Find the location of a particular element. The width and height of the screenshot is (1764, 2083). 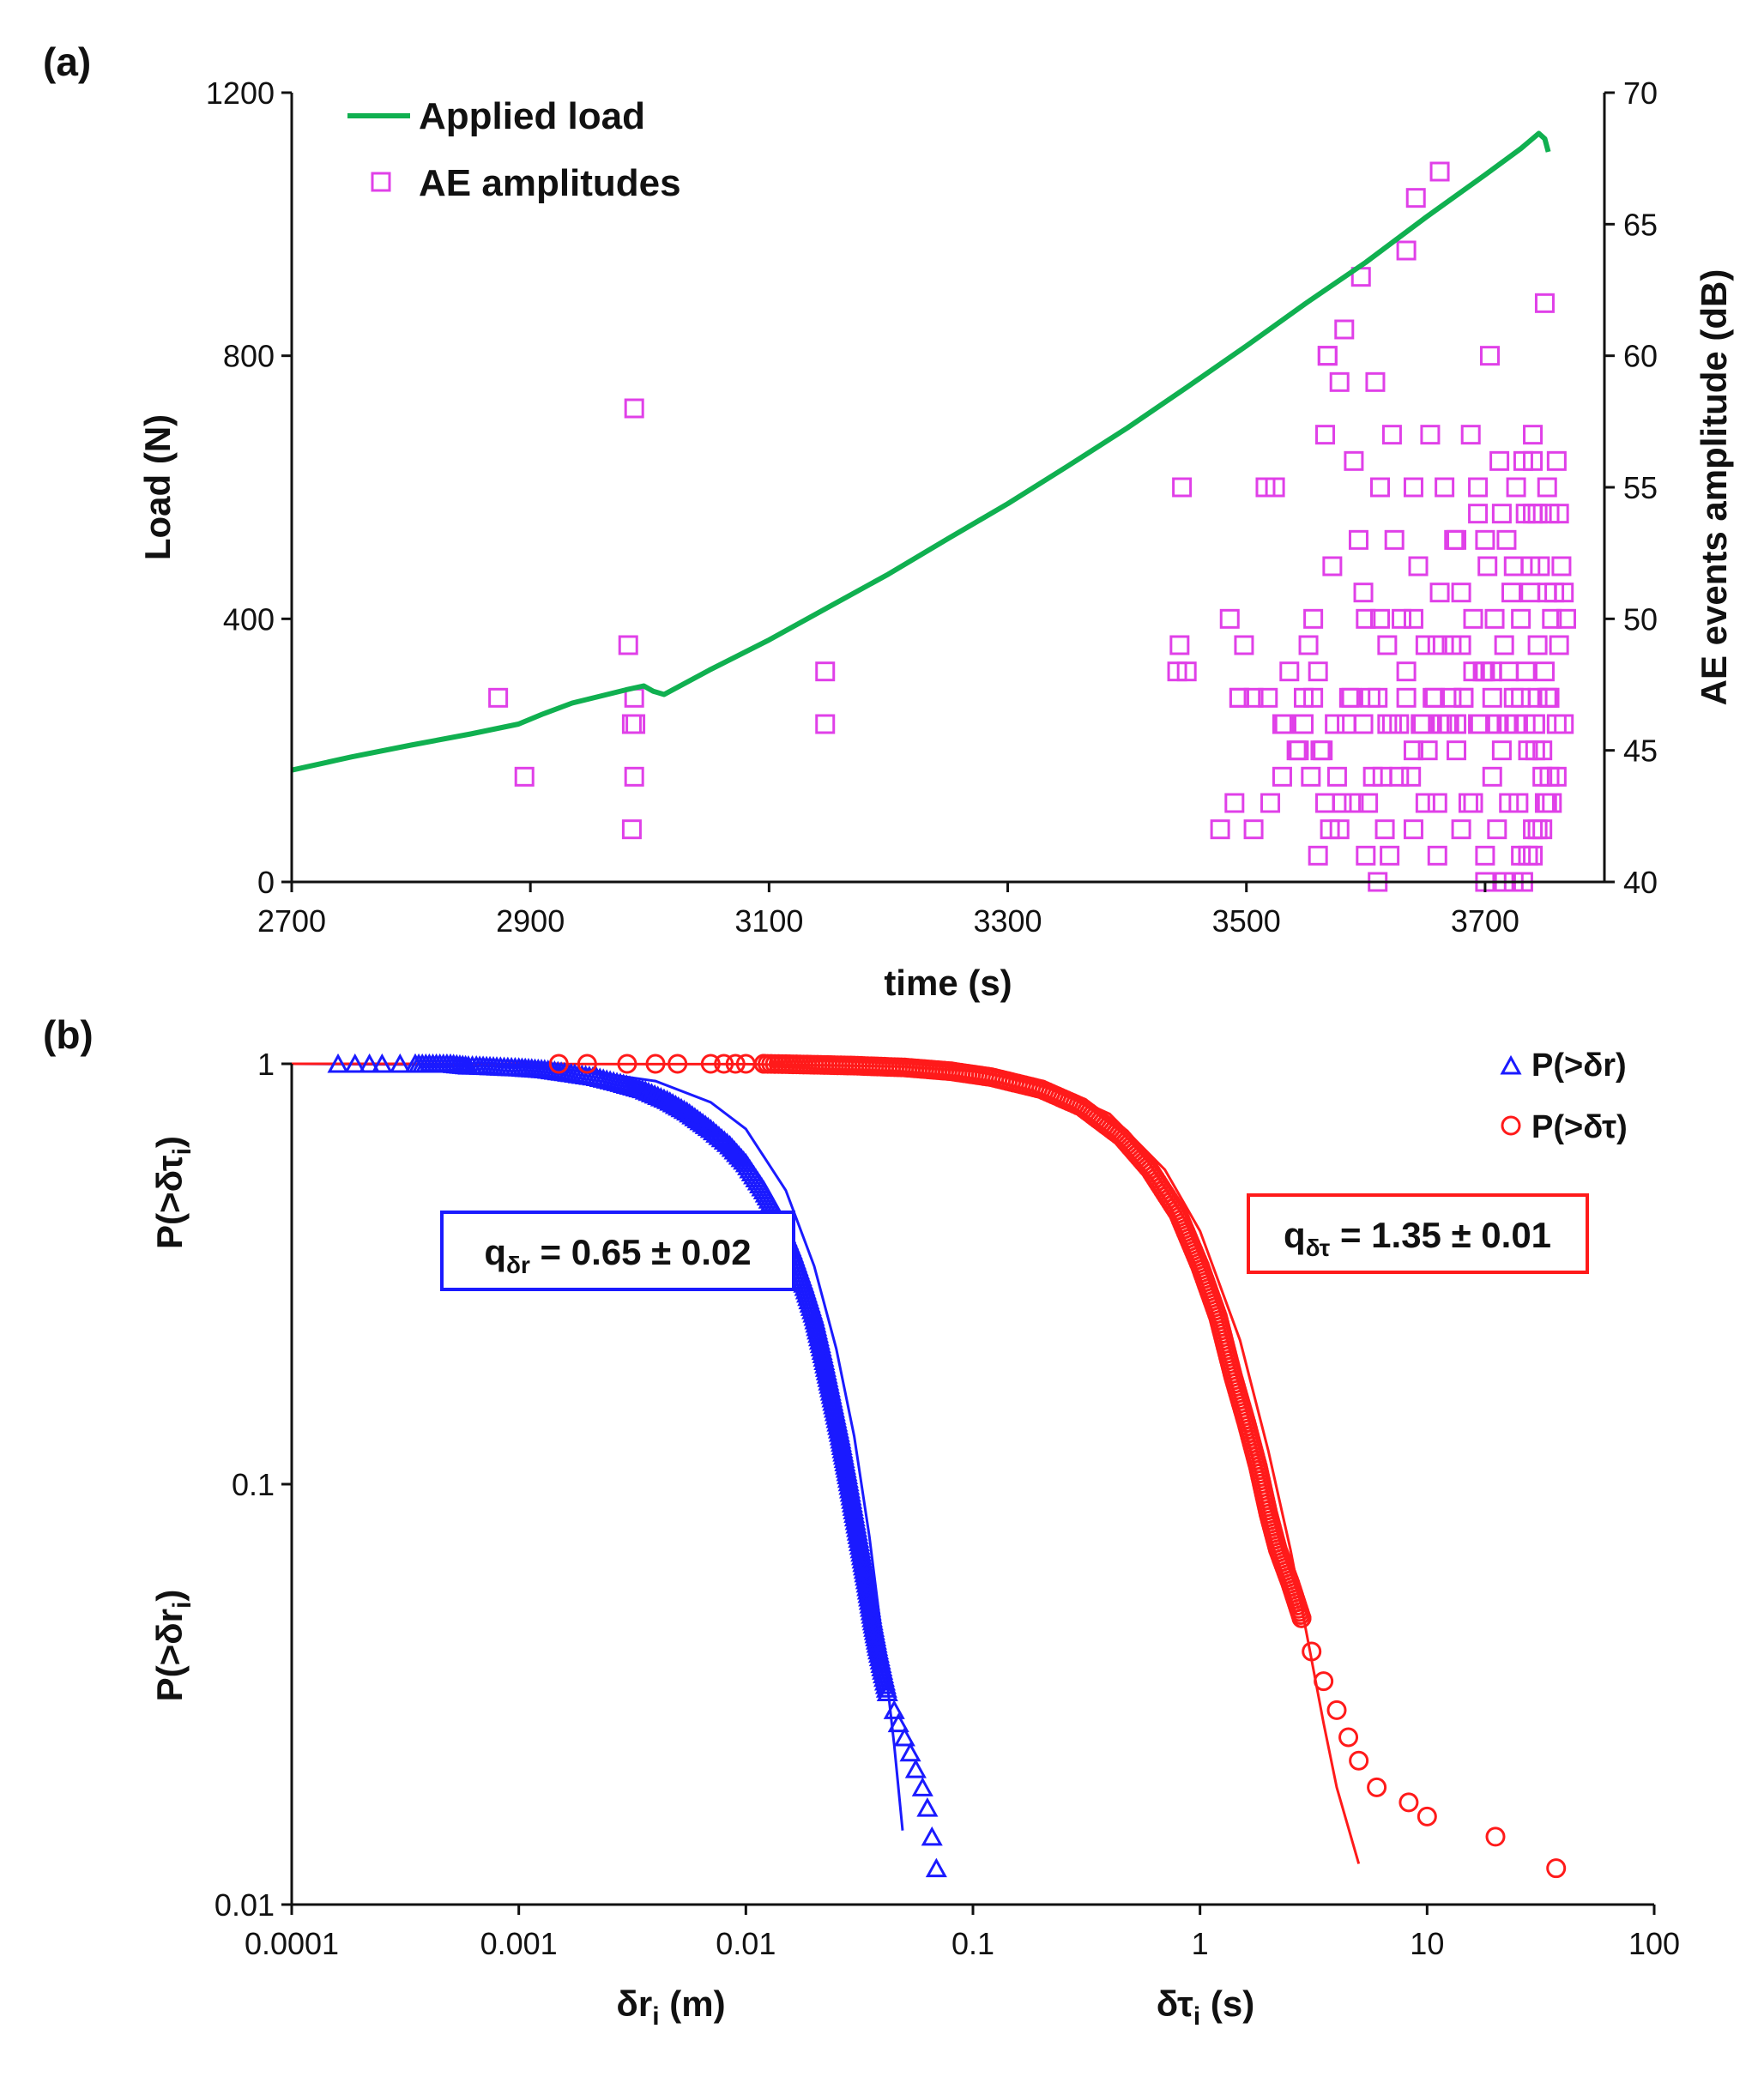

panel-b-y-axis-title-top-main: P(>δτ is located at coordinates (169, 1202).